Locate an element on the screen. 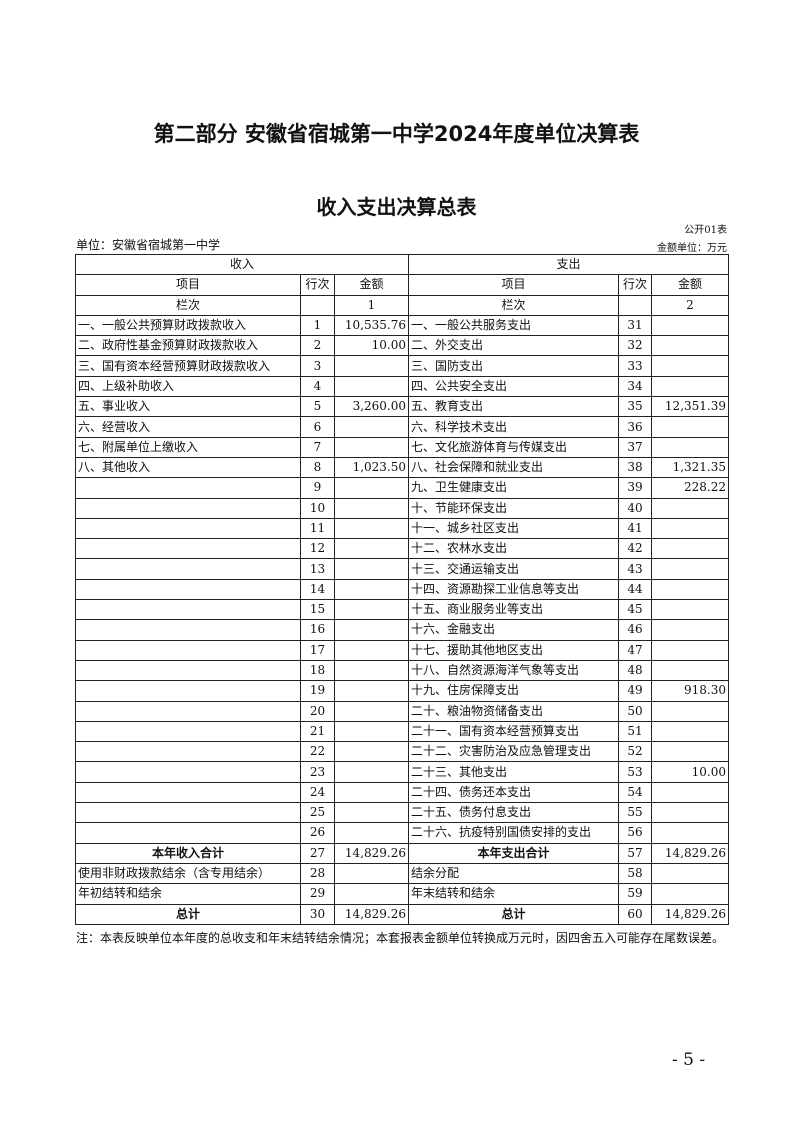 Image resolution: width=793 pixels, height=1122 pixels. income-line: 14 is located at coordinates (317, 589).